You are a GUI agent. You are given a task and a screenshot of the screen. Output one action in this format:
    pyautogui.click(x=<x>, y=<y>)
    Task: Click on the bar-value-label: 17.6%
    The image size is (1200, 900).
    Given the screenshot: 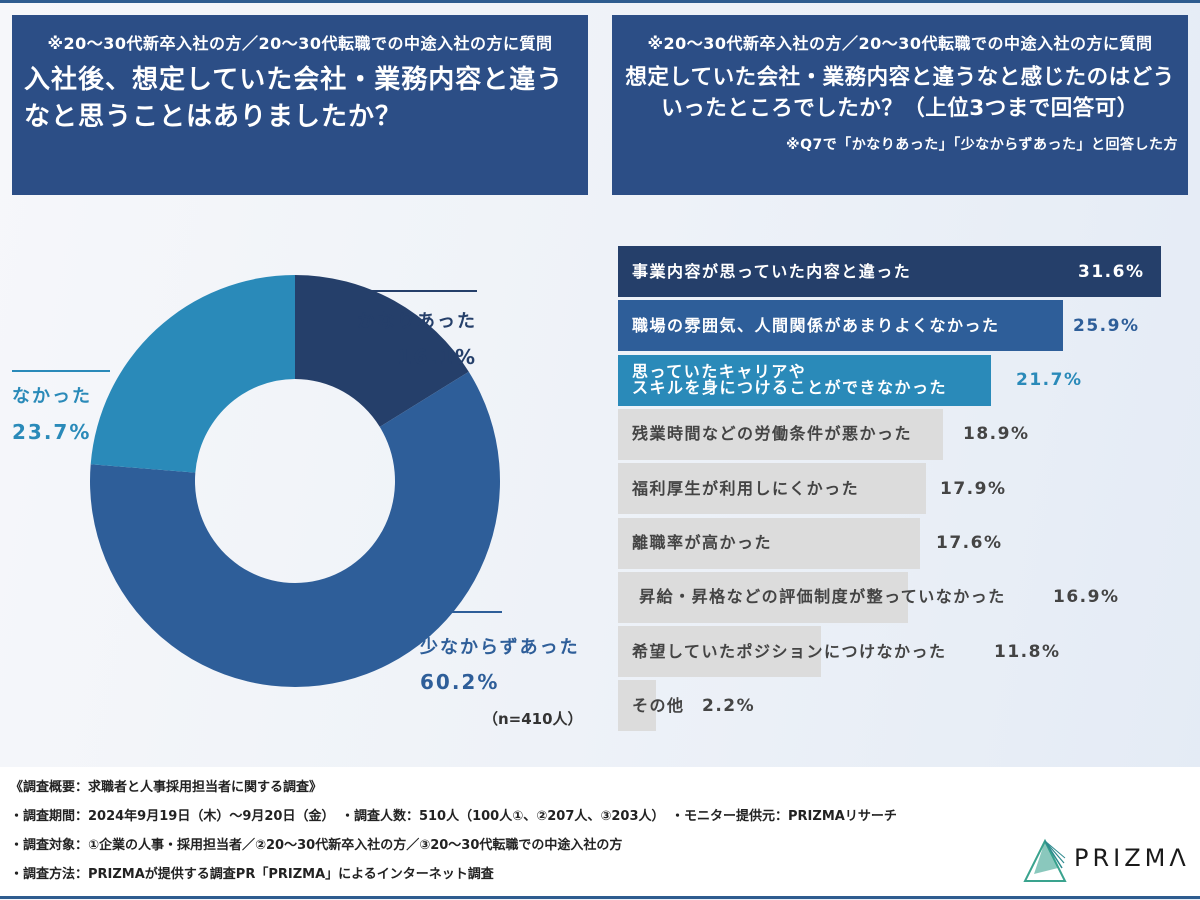 What is the action you would take?
    pyautogui.click(x=969, y=543)
    